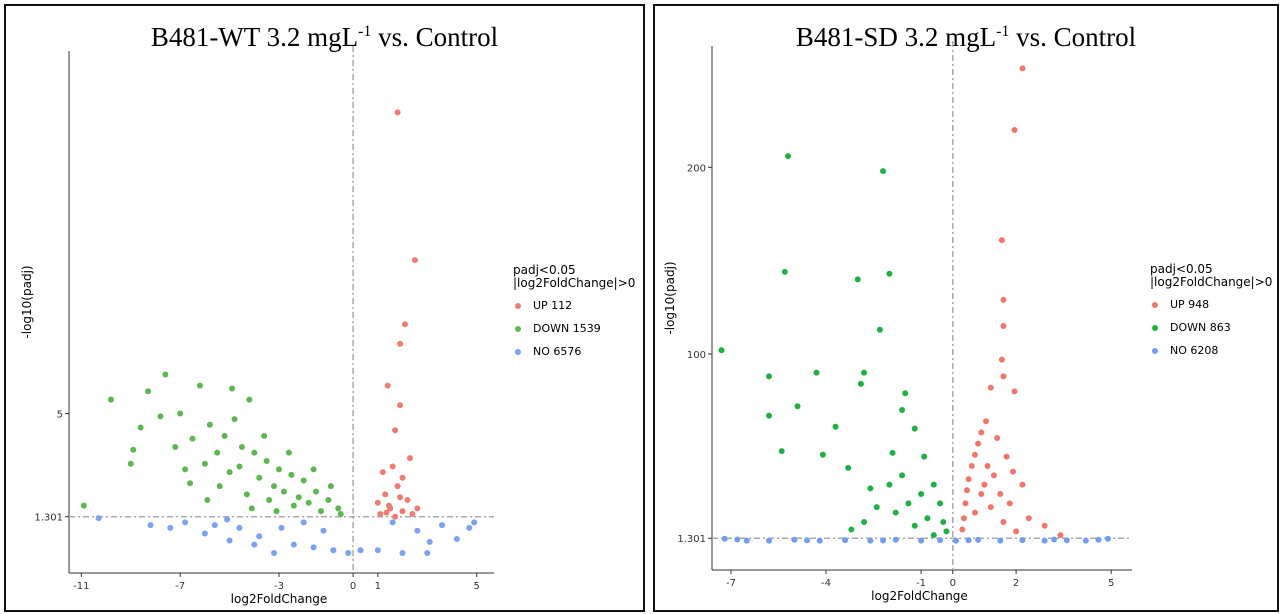 The image size is (1282, 614). Describe the element at coordinates (60, 415) in the screenshot. I see `y-tick-label: 5` at that location.